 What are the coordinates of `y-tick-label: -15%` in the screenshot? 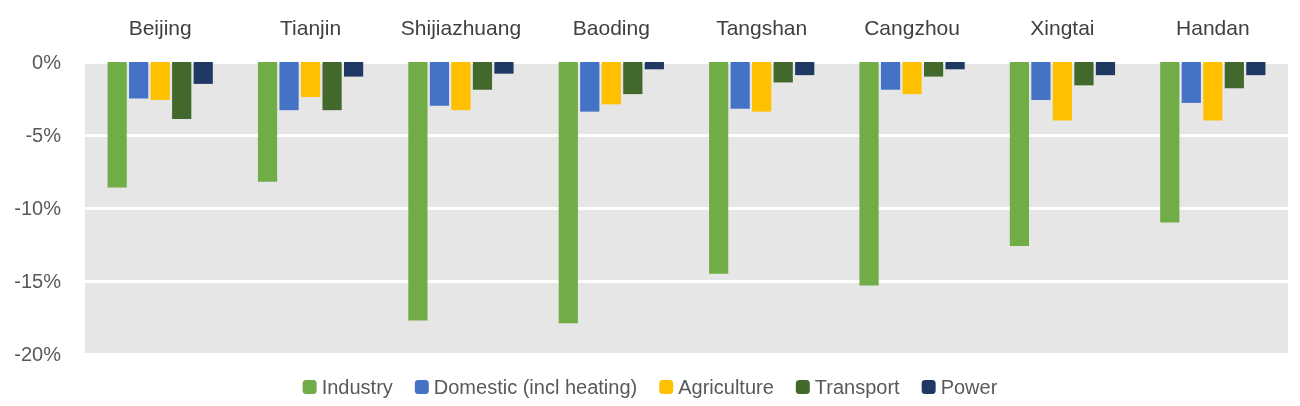 It's located at (38, 281).